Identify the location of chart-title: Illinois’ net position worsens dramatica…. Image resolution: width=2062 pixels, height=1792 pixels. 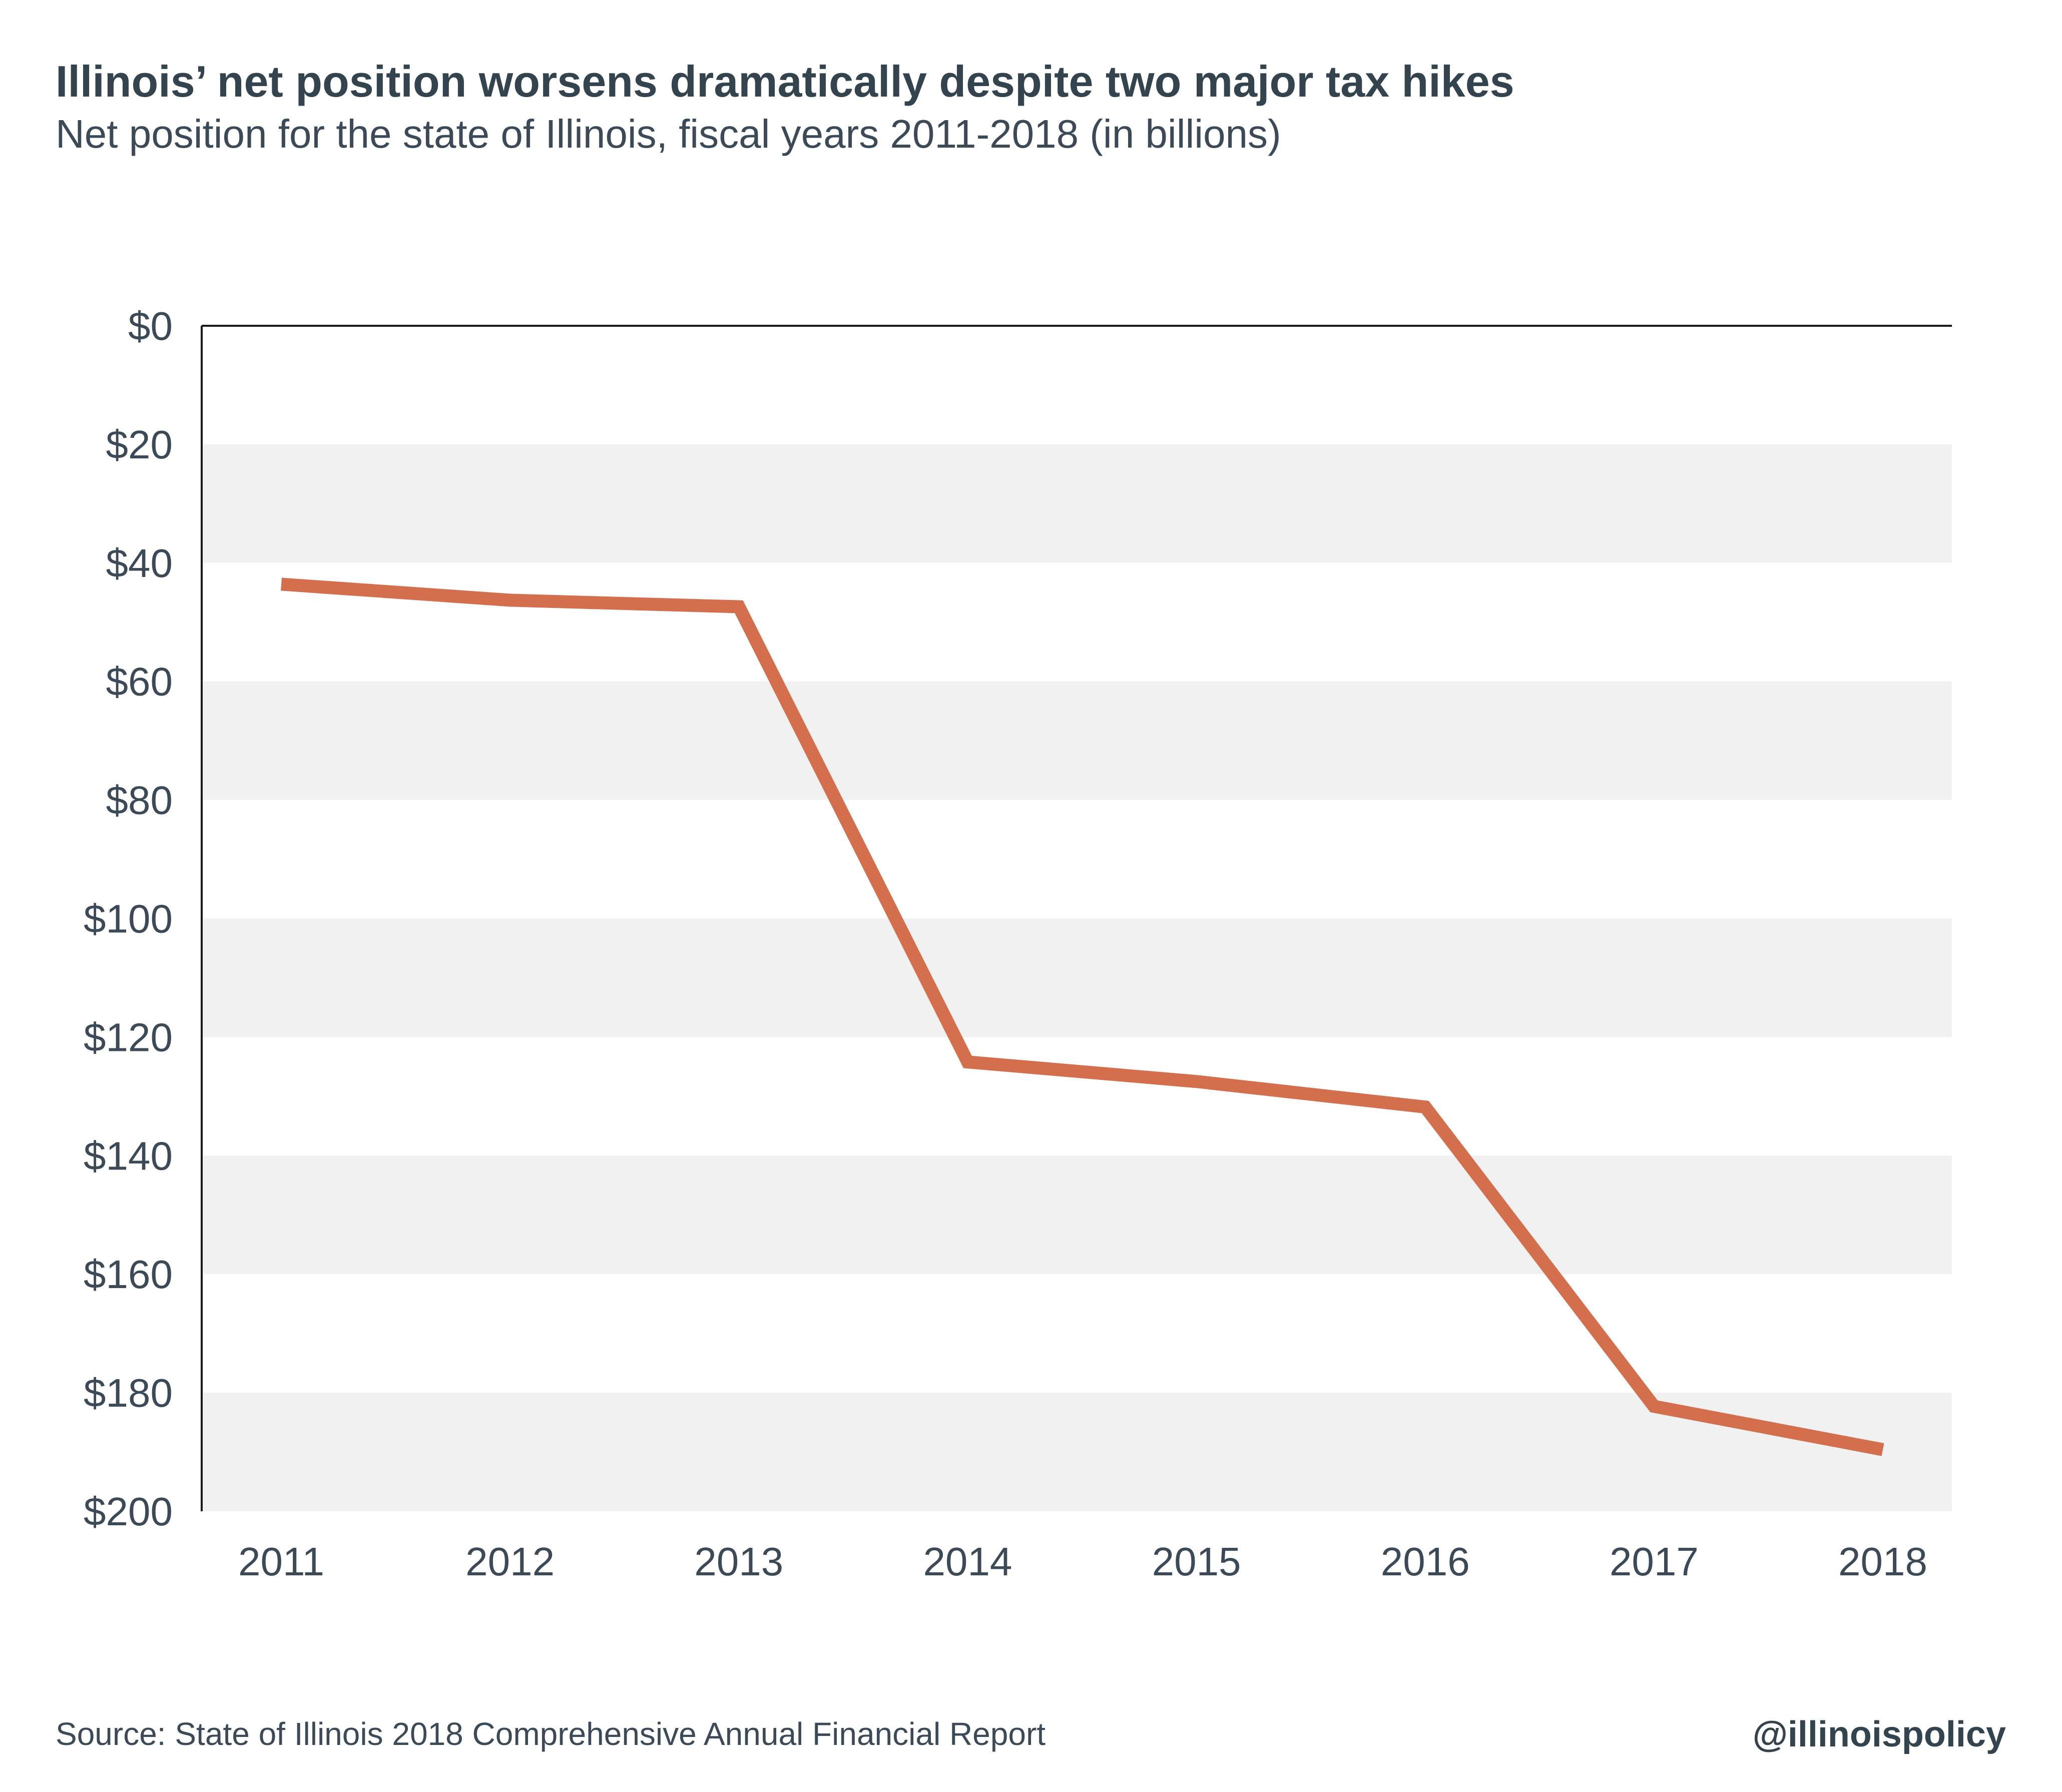
(785, 81).